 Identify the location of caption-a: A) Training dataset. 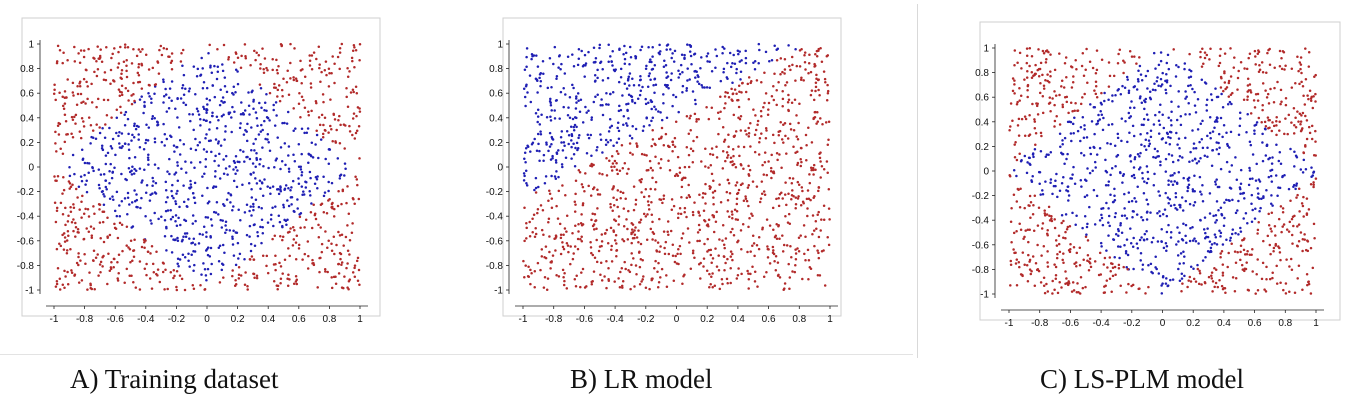
(174, 379).